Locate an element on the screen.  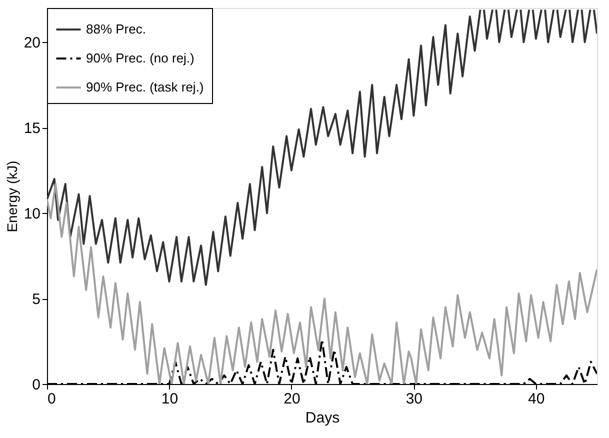
y-tick-label: 5 is located at coordinates (36, 299).